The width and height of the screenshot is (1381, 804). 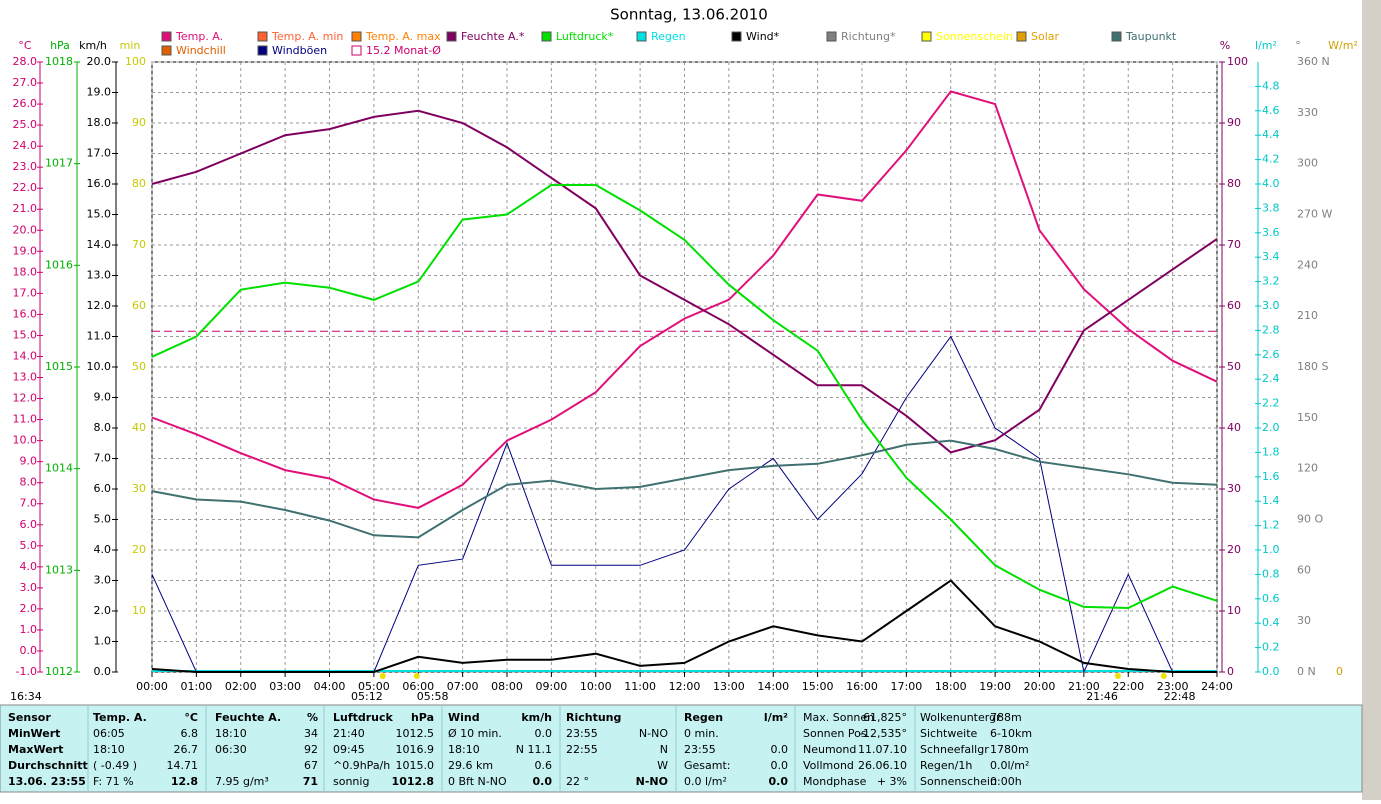 What do you see at coordinates (1180, 696) in the screenshot?
I see `sun-time: 22:48` at bounding box center [1180, 696].